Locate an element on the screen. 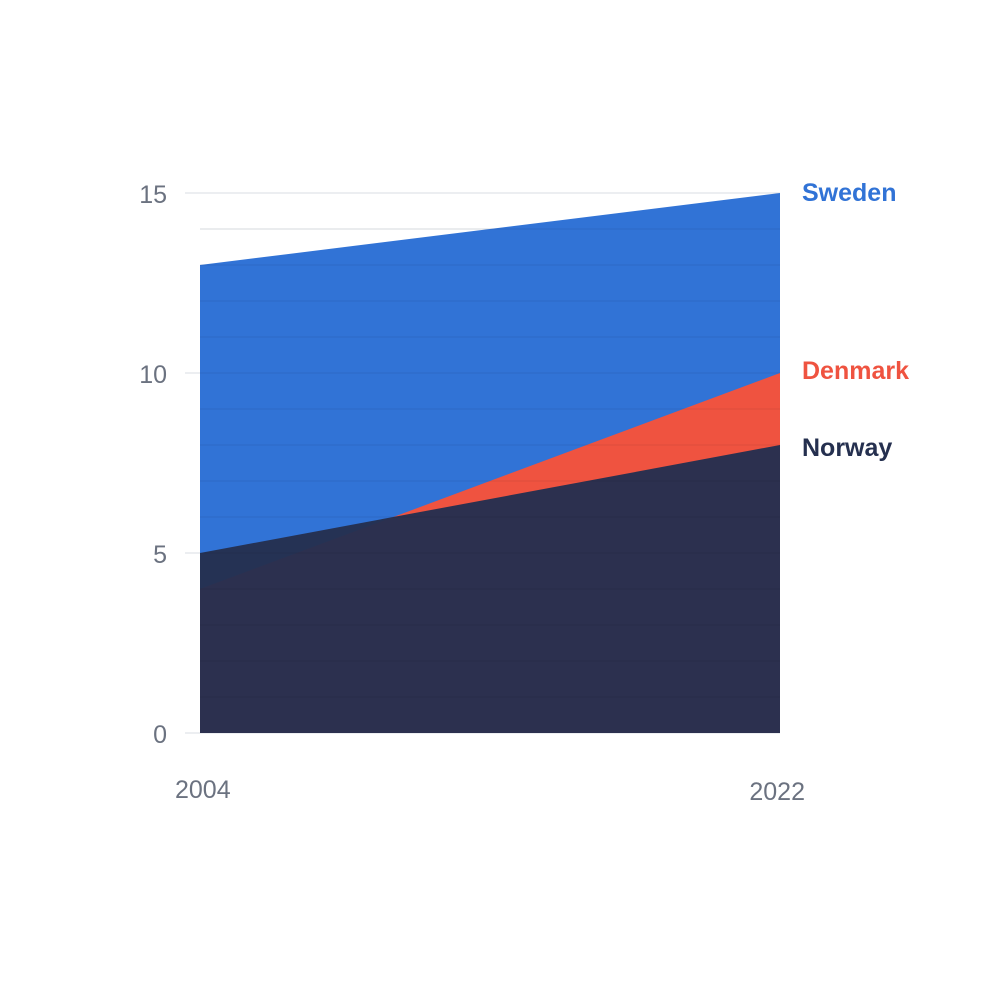 This screenshot has width=1000, height=1000. x-axis: 2004 2022 is located at coordinates (490, 791).